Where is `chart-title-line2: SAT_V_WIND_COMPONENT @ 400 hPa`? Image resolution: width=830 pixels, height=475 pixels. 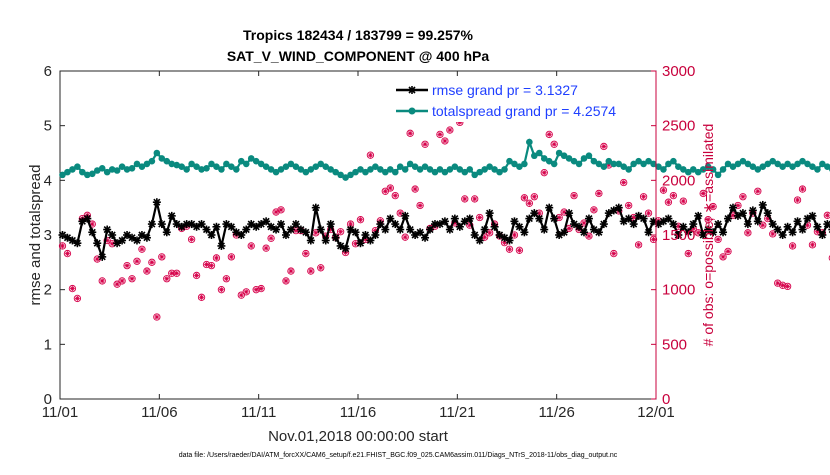
chart-title-line2: SAT_V_WIND_COMPONENT @ 400 hPa is located at coordinates (358, 56).